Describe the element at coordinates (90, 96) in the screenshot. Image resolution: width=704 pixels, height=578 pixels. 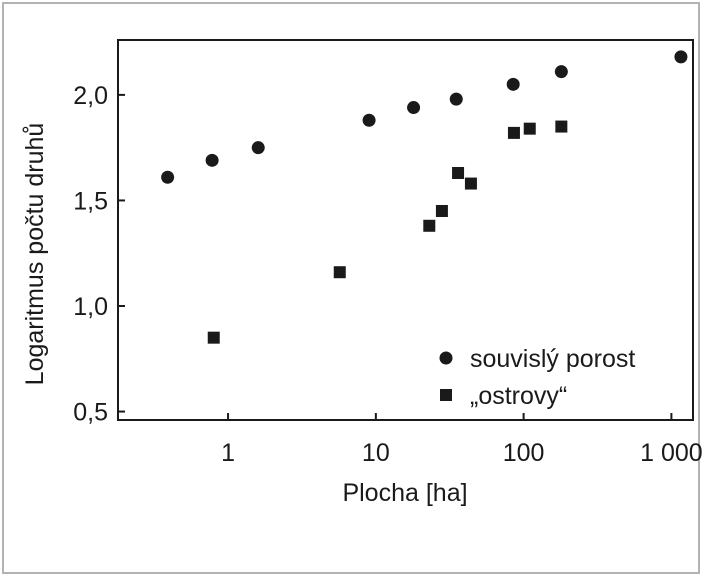
I see `y-tick-label: 2,0` at that location.